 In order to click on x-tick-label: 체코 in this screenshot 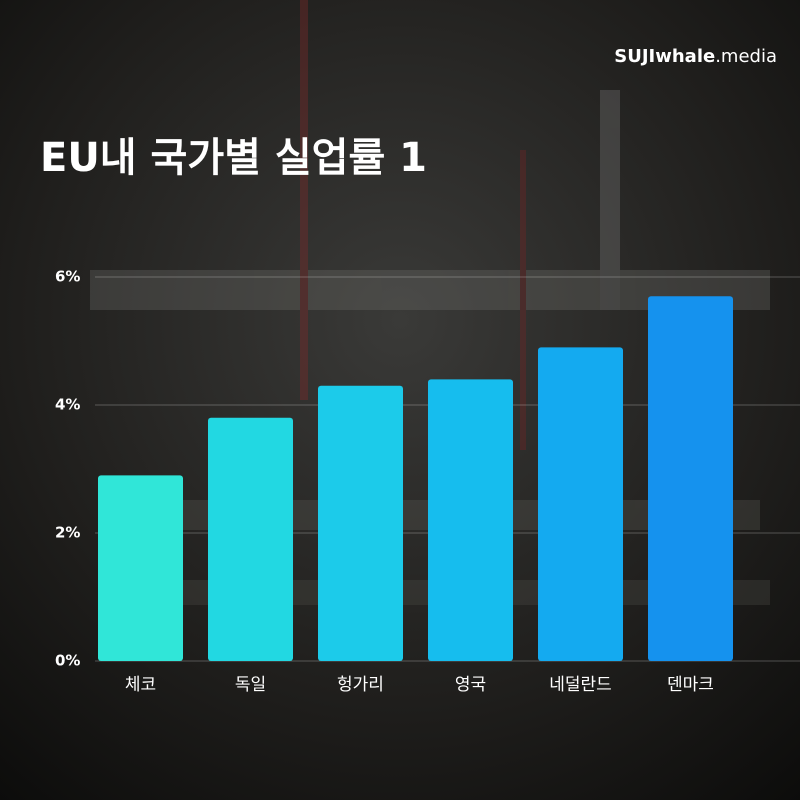, I will do `click(140, 685)`.